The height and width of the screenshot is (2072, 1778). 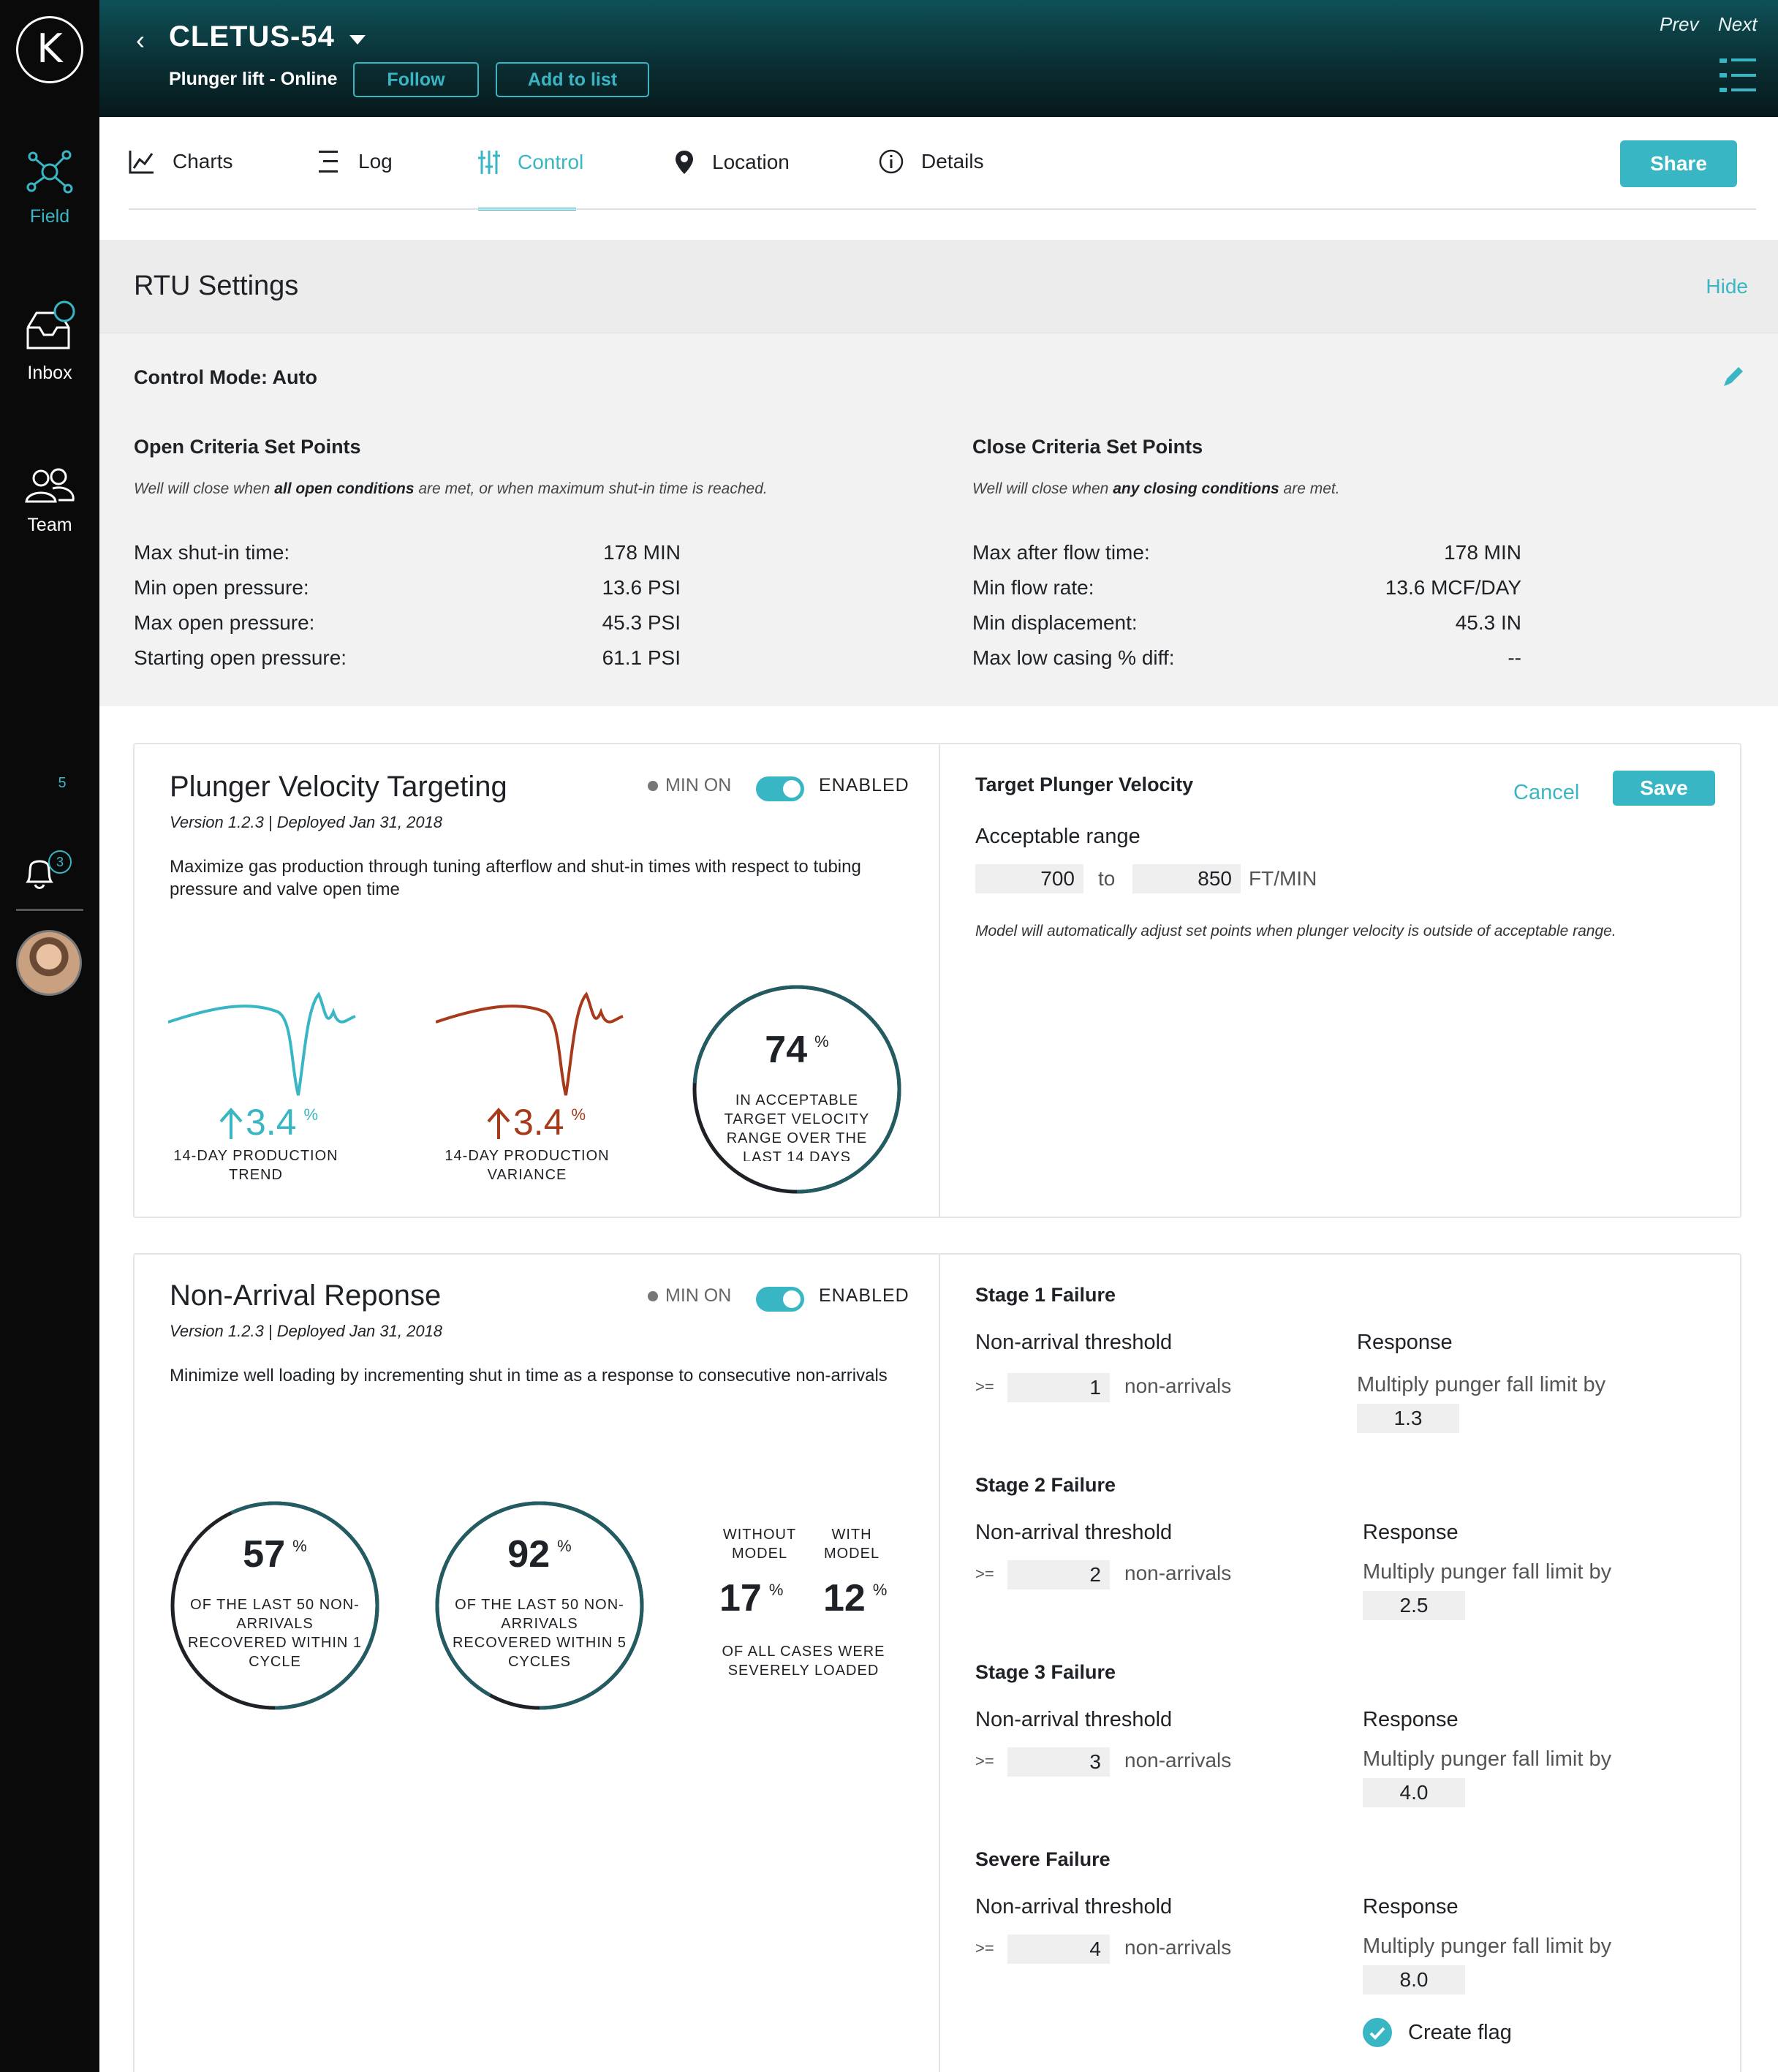 What do you see at coordinates (1414, 1793) in the screenshot?
I see `multiplier-input: 4.0` at bounding box center [1414, 1793].